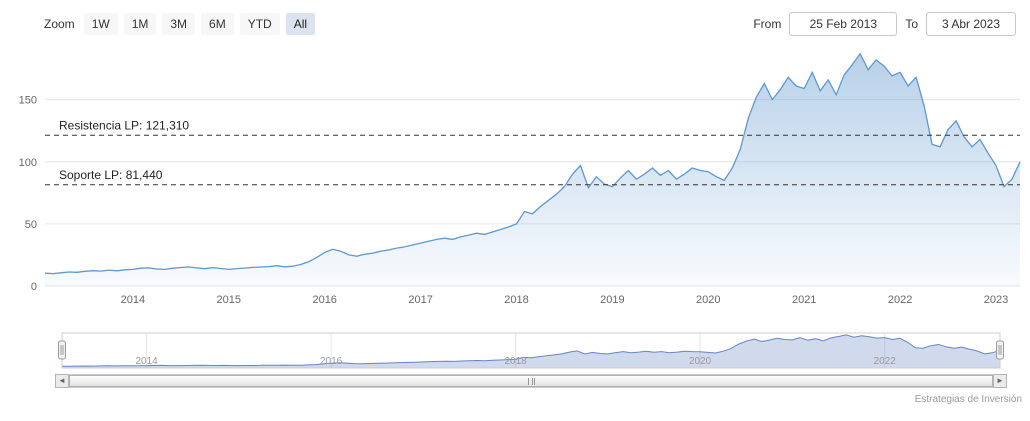 This screenshot has height=421, width=1030. I want to click on x-axis-label: 2014, so click(133, 300).